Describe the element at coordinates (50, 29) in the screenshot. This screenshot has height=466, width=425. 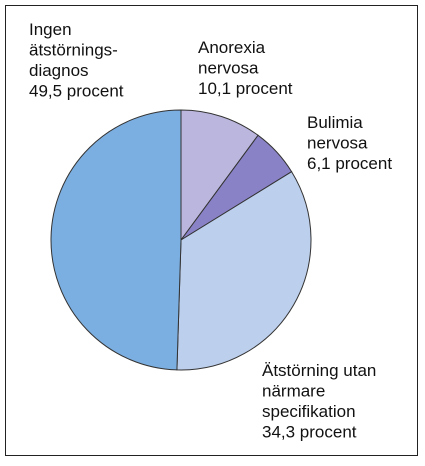
I see `label-line: Ingen` at that location.